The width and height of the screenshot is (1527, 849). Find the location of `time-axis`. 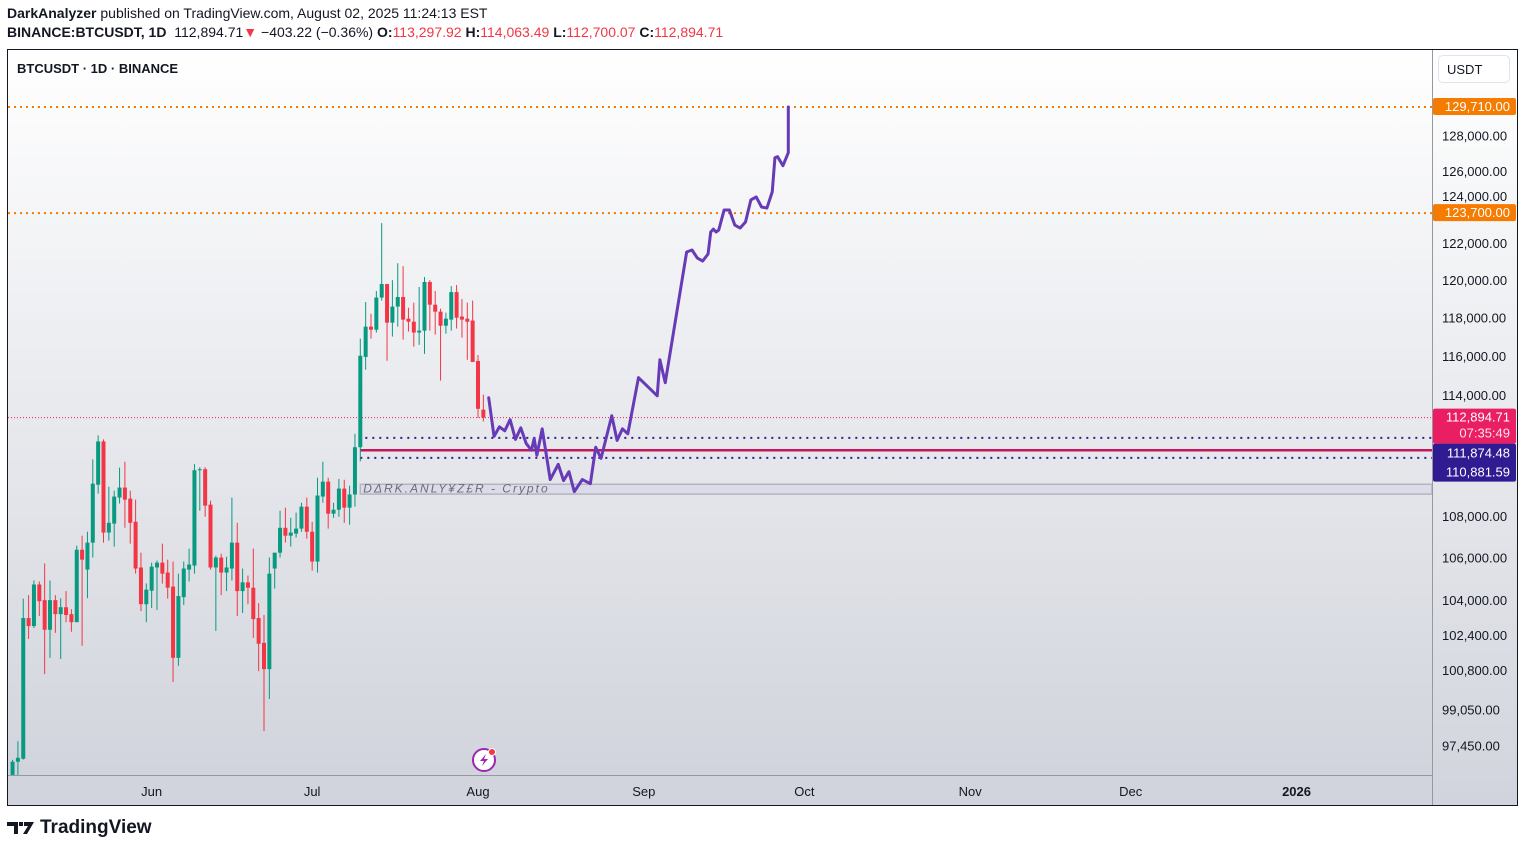

time-axis is located at coordinates (720, 790).